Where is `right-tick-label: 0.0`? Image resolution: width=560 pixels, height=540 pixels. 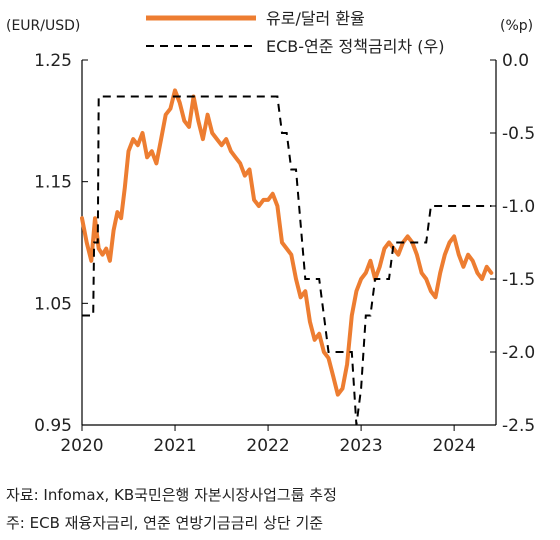
right-tick-label: 0.0 is located at coordinates (515, 61).